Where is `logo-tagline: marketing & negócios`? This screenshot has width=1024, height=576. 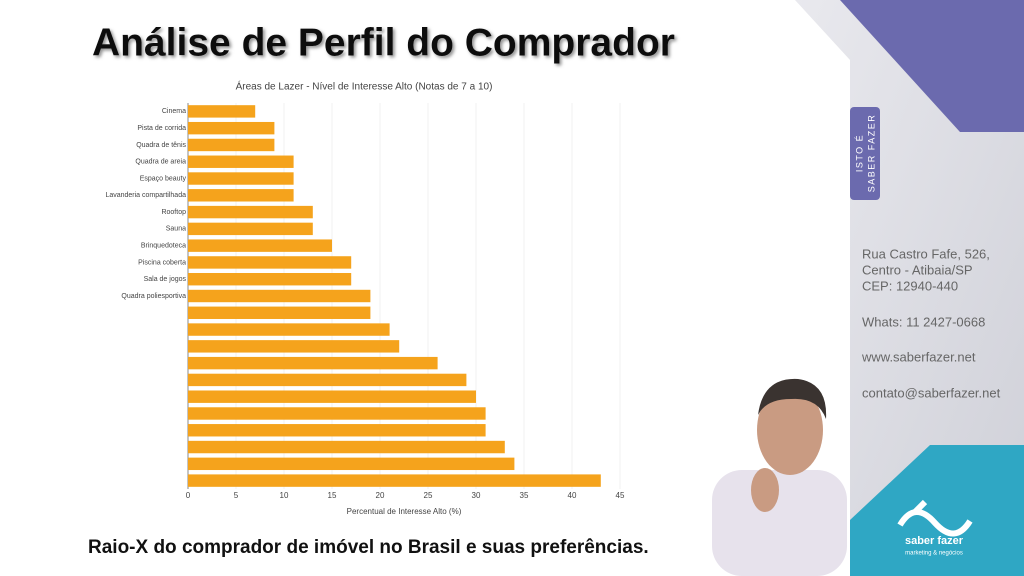 logo-tagline: marketing & negócios is located at coordinates (934, 554).